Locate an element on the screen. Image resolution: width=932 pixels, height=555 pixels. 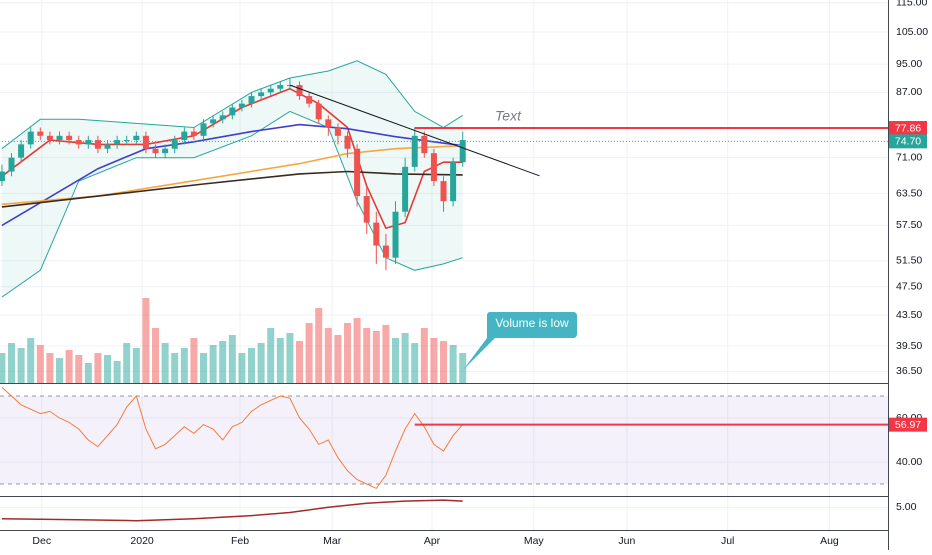
x-tick-label: Aug is located at coordinates (829, 541).